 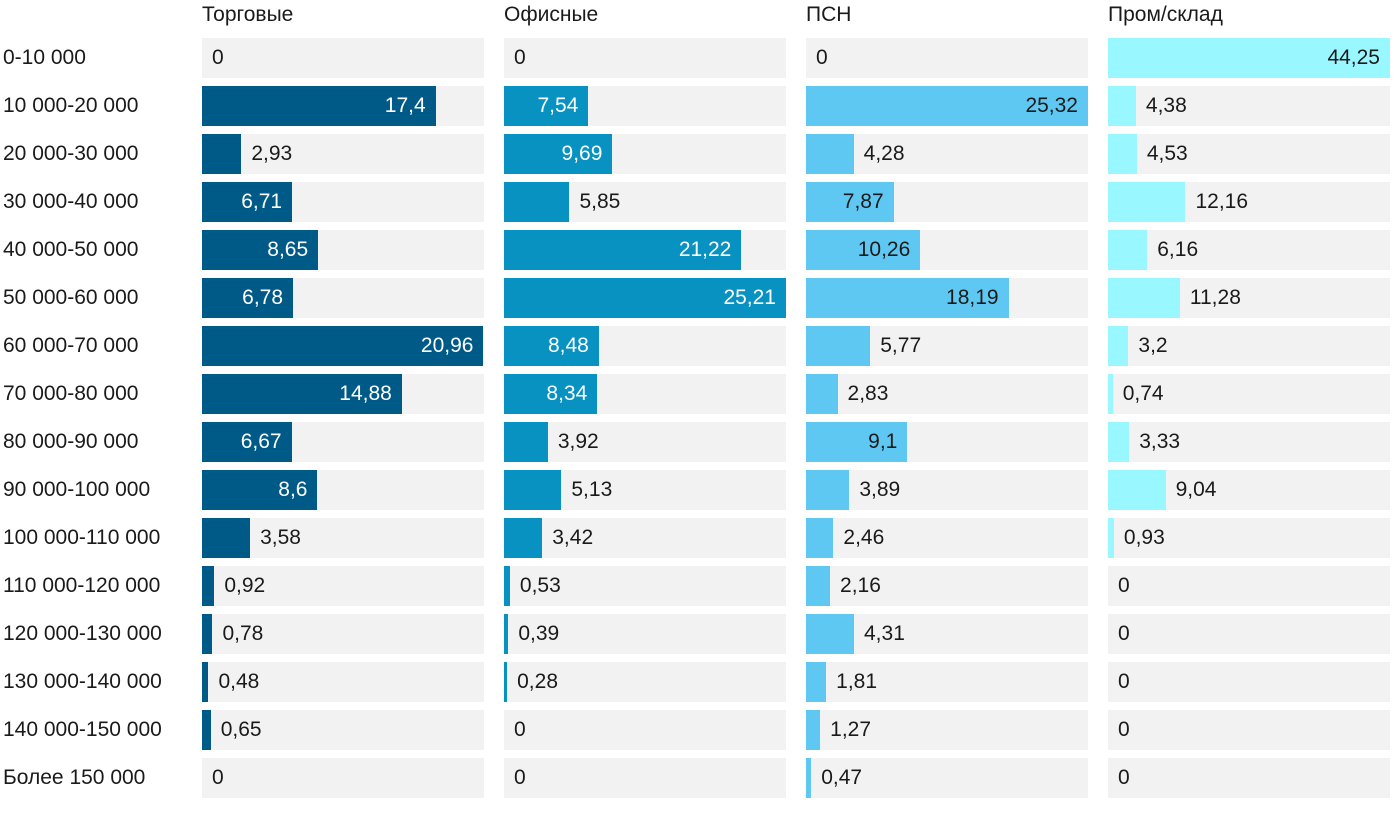 What do you see at coordinates (551, 14) in the screenshot?
I see `series-title: Офисные` at bounding box center [551, 14].